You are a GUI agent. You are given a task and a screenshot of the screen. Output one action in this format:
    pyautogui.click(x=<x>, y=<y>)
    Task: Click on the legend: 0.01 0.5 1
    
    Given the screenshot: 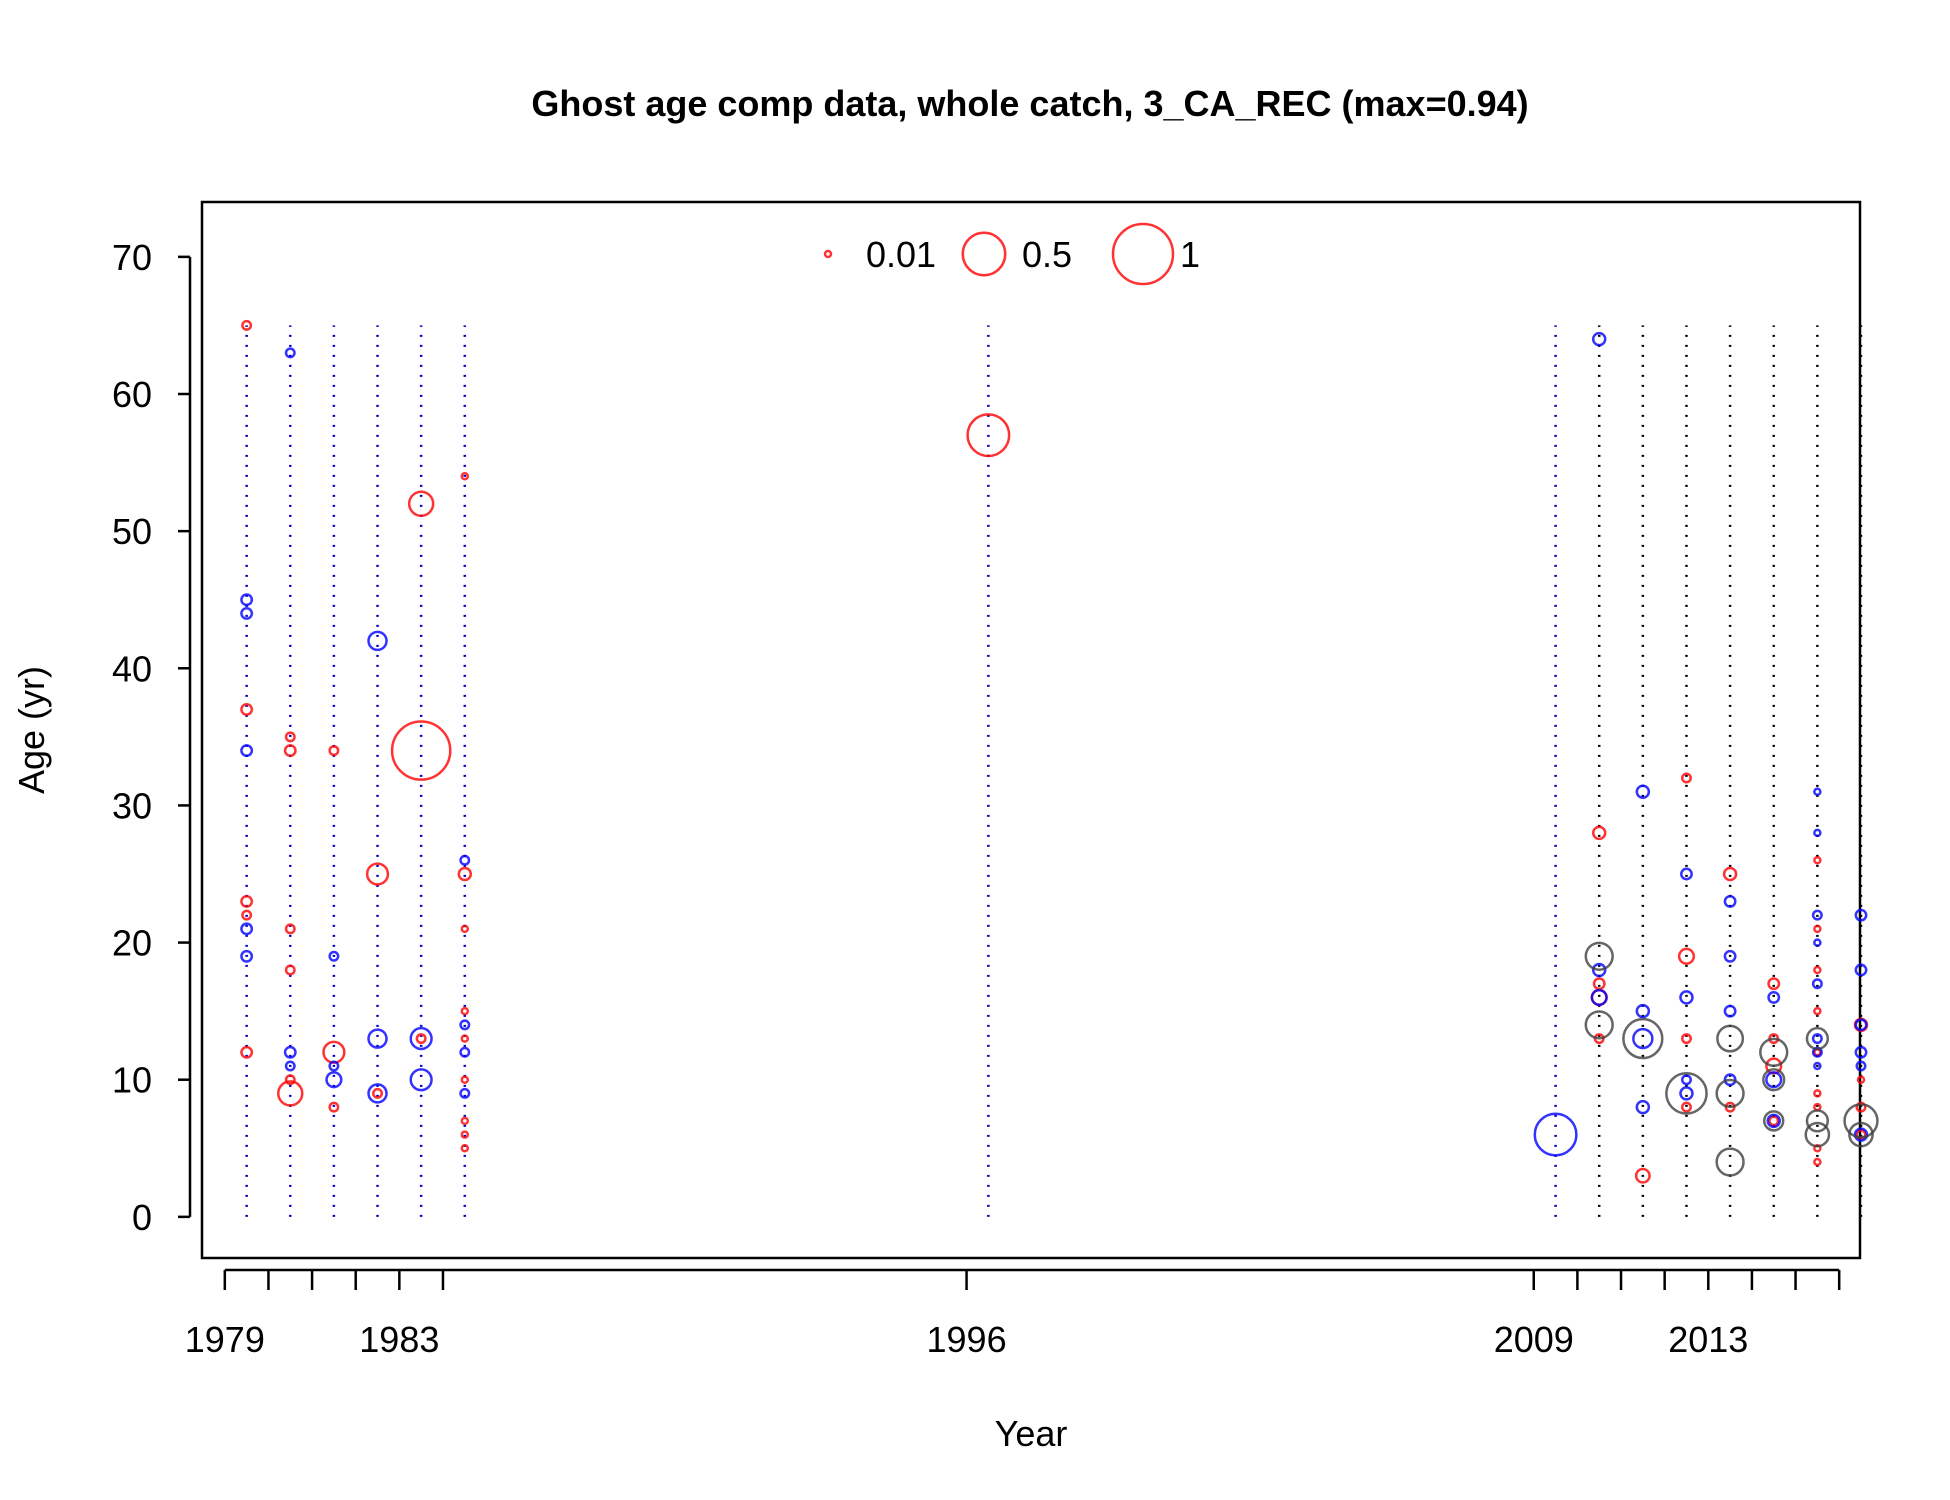 What is the action you would take?
    pyautogui.click(x=1011, y=254)
    